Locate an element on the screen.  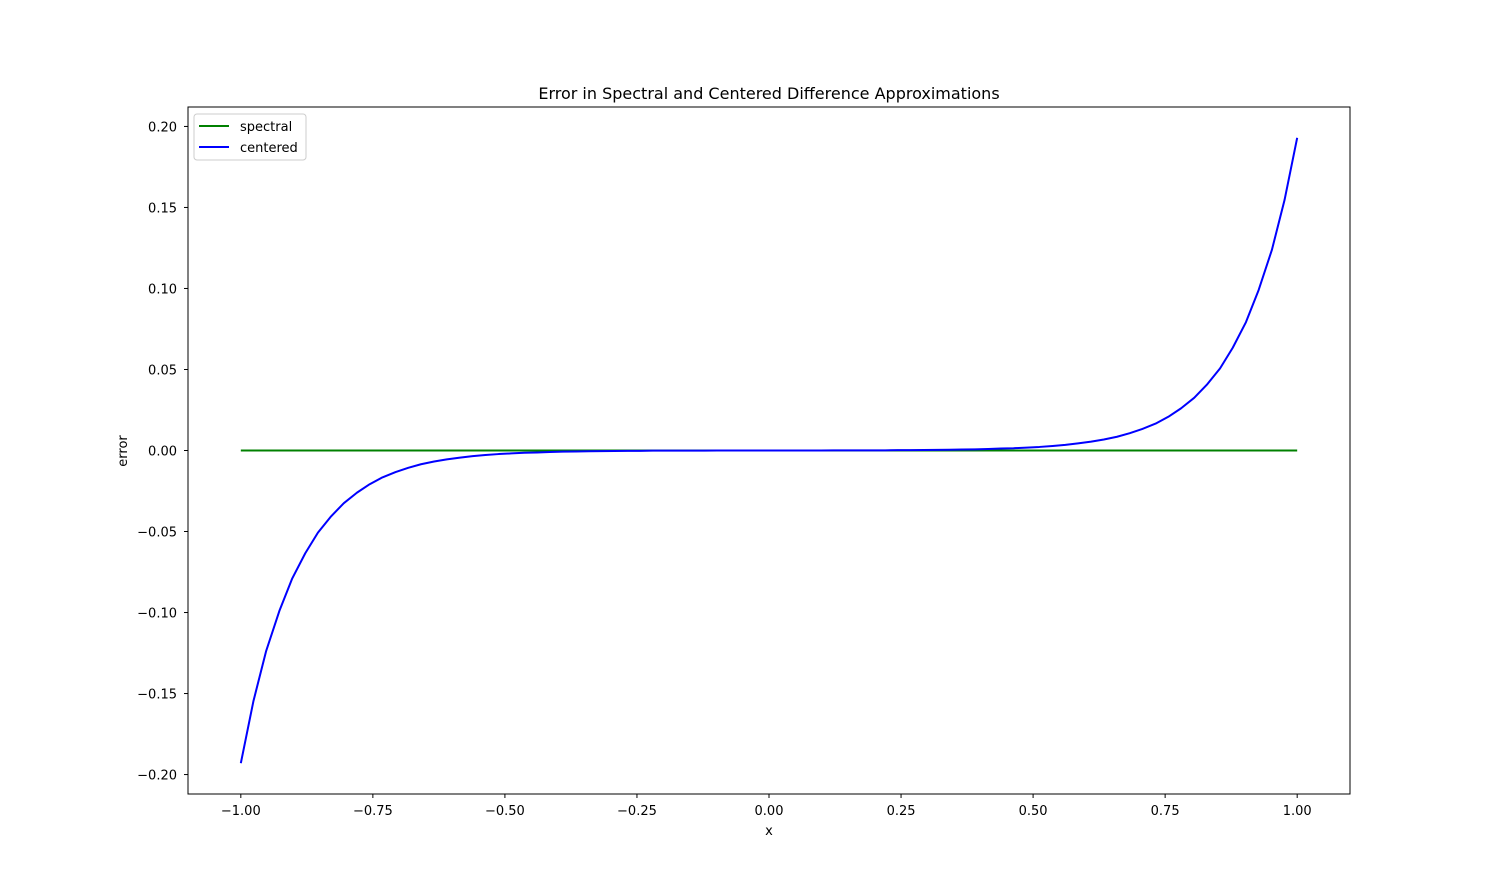
y-tick-label: −0.15 is located at coordinates (157, 695).